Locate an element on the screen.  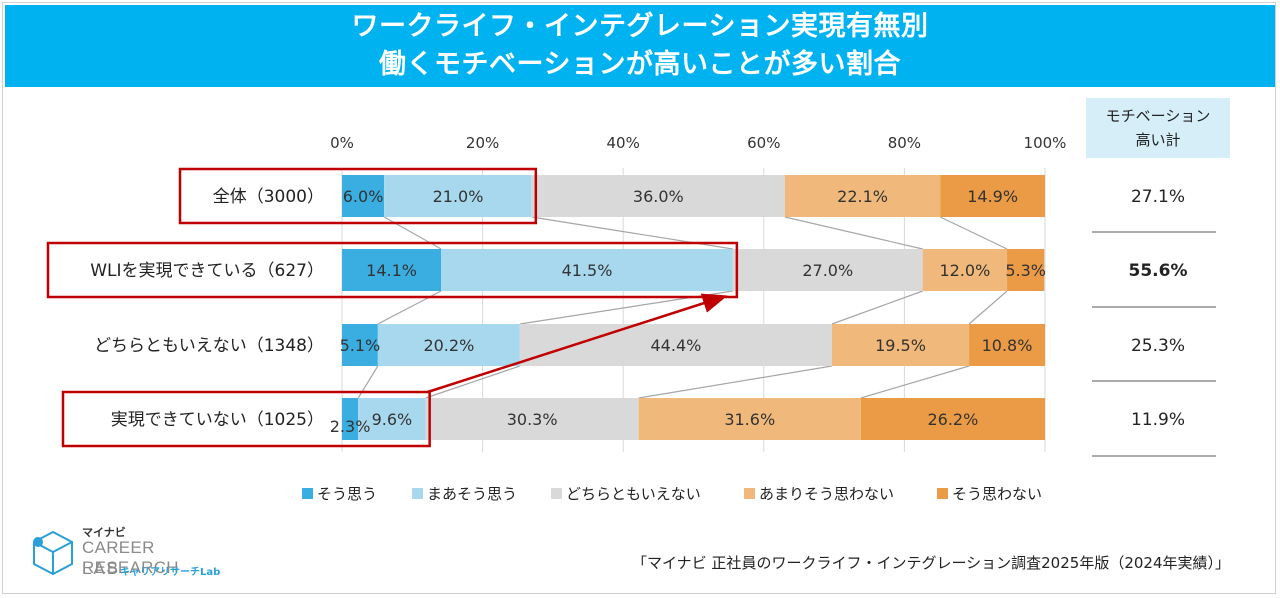
data-label-r1-s2: 27.0% is located at coordinates (827, 270).